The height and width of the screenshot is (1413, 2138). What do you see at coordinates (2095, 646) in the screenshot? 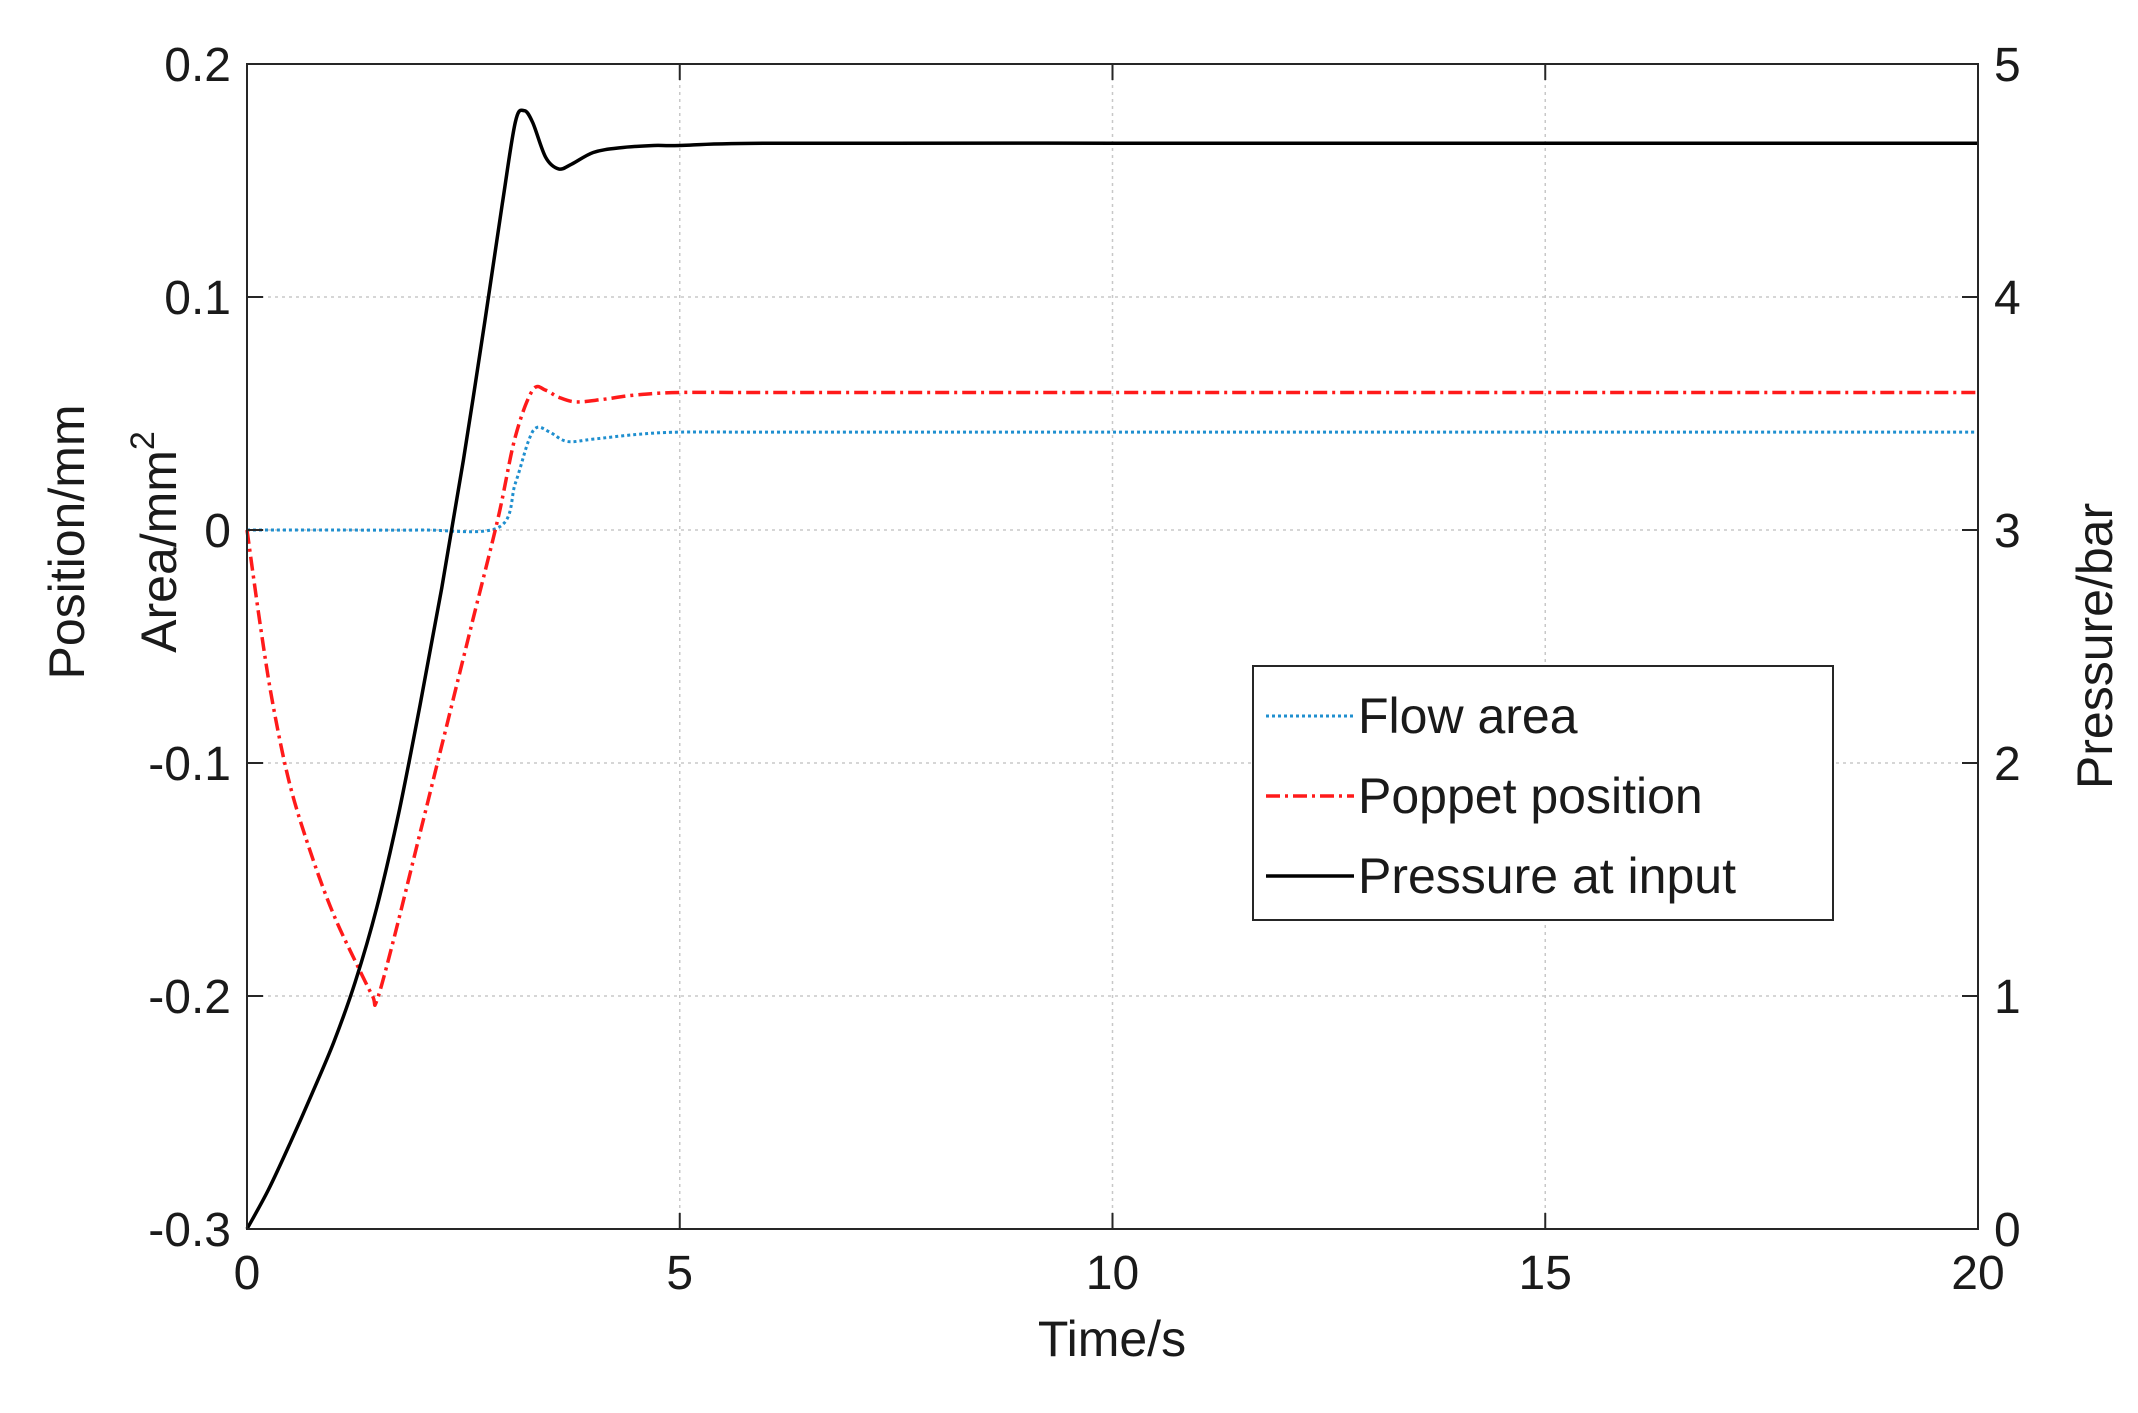
I see `y-axis-title-right: Pressure/bar` at bounding box center [2095, 646].